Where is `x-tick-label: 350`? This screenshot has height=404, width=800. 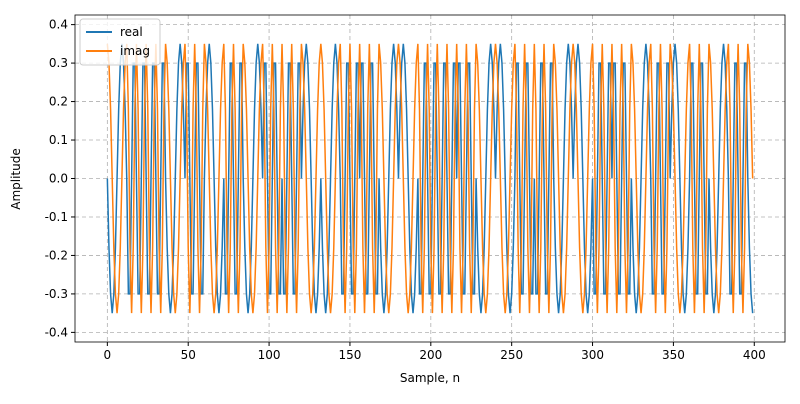
x-tick-label: 350 is located at coordinates (673, 355).